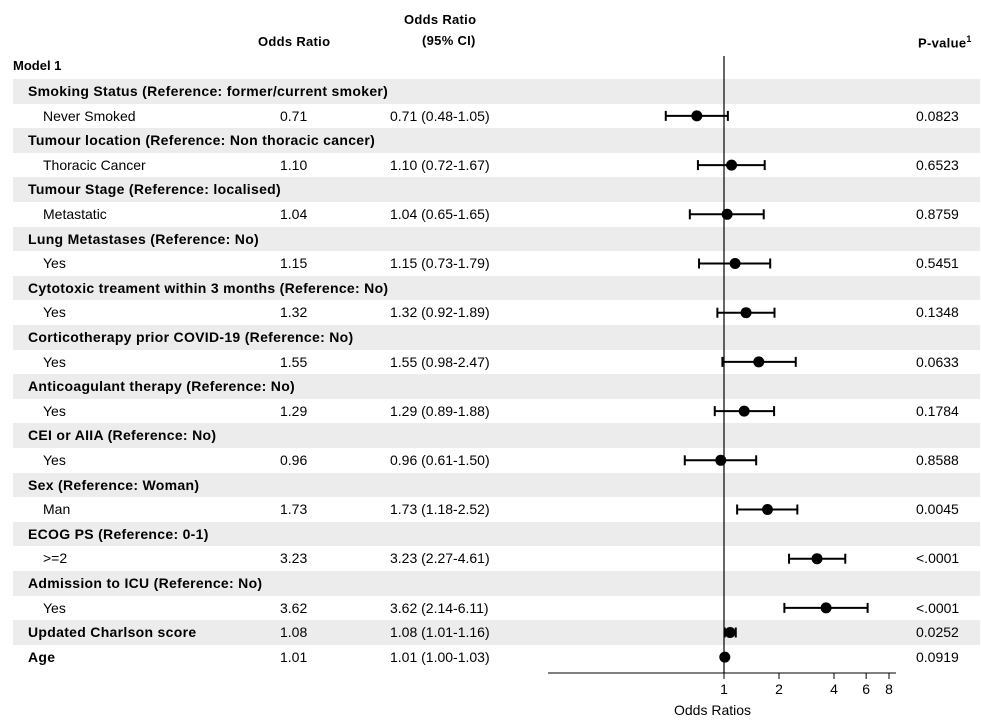  Describe the element at coordinates (75, 214) in the screenshot. I see `row-label: Metastatic` at that location.